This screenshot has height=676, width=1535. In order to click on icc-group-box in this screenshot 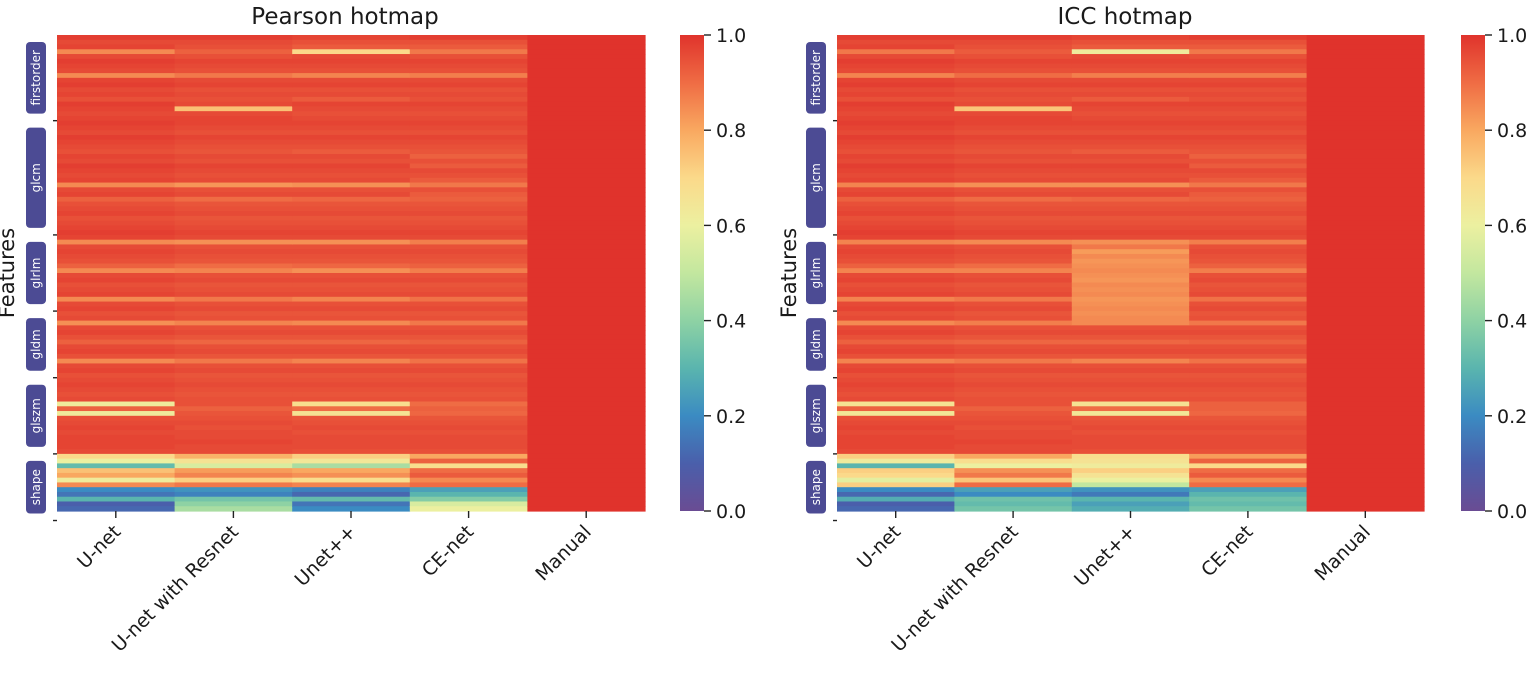, I will do `click(816, 415)`.